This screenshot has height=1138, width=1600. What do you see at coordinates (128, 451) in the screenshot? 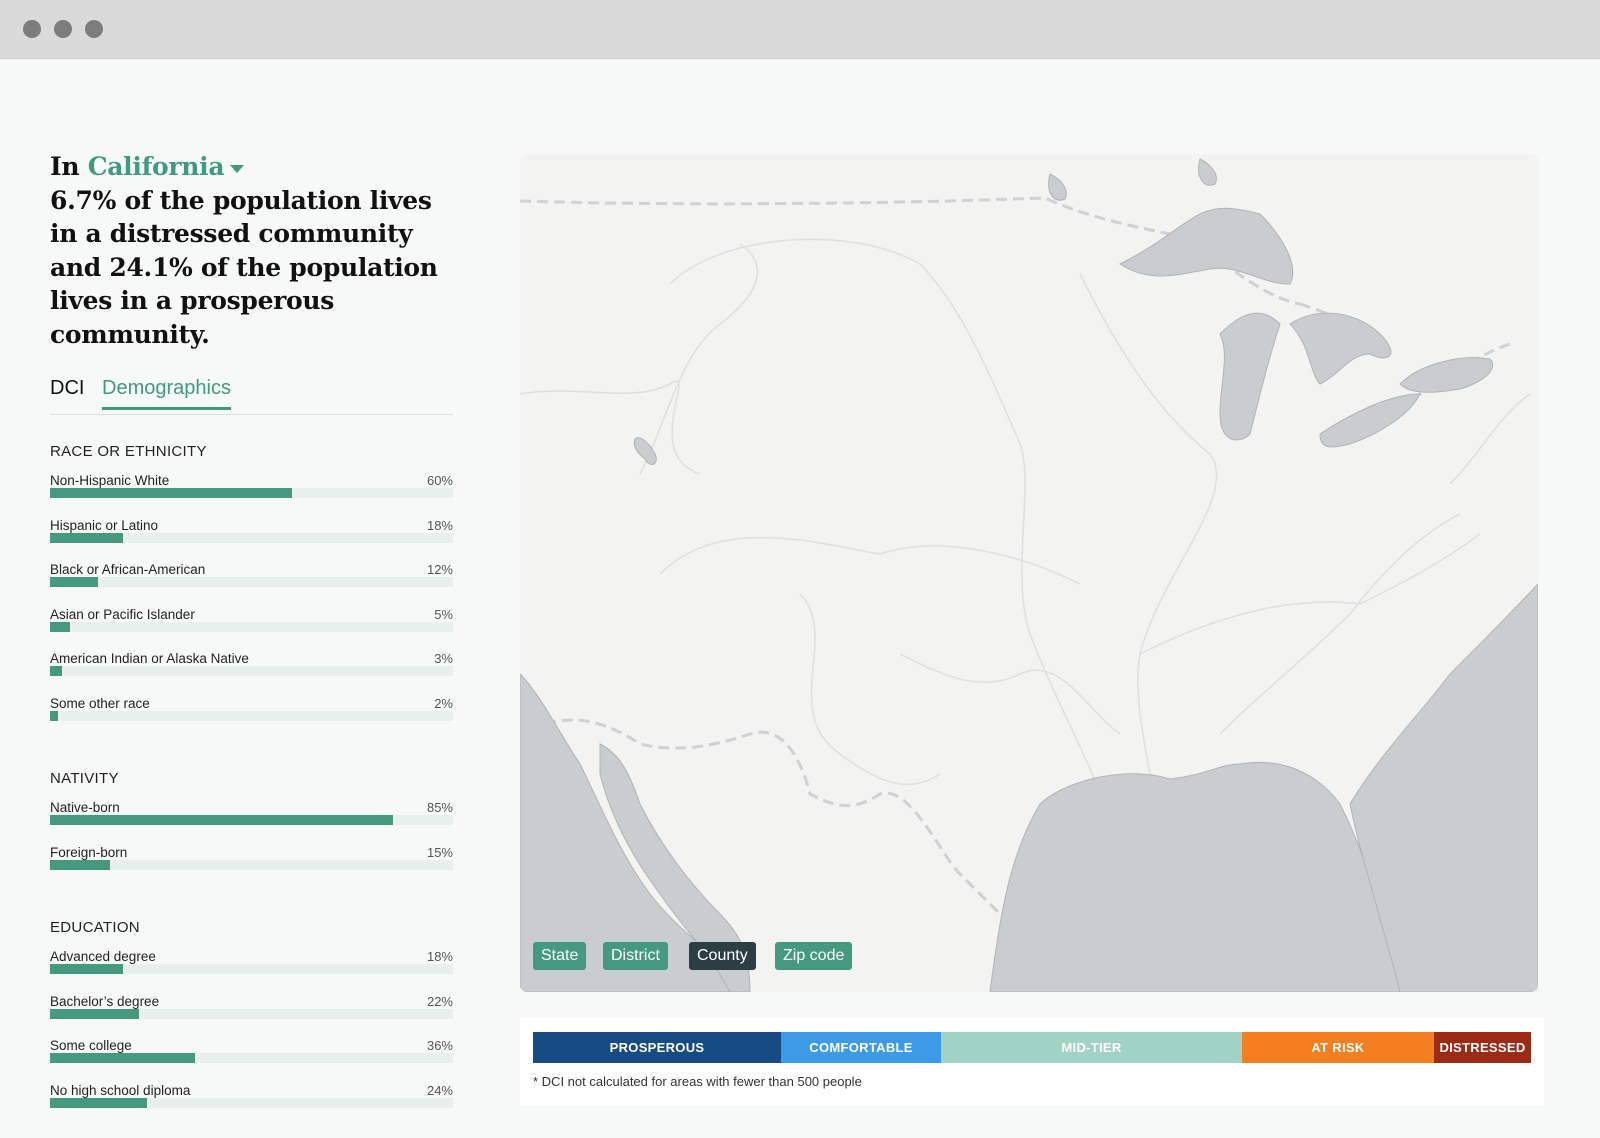
I see `section-title-race: RACE OR ETHNICITY` at bounding box center [128, 451].